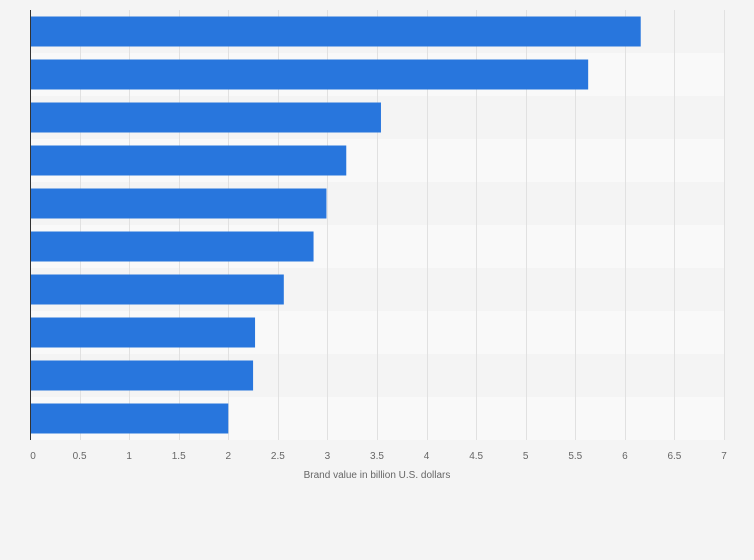 The image size is (754, 560). I want to click on x-tick-label: 3.5, so click(377, 456).